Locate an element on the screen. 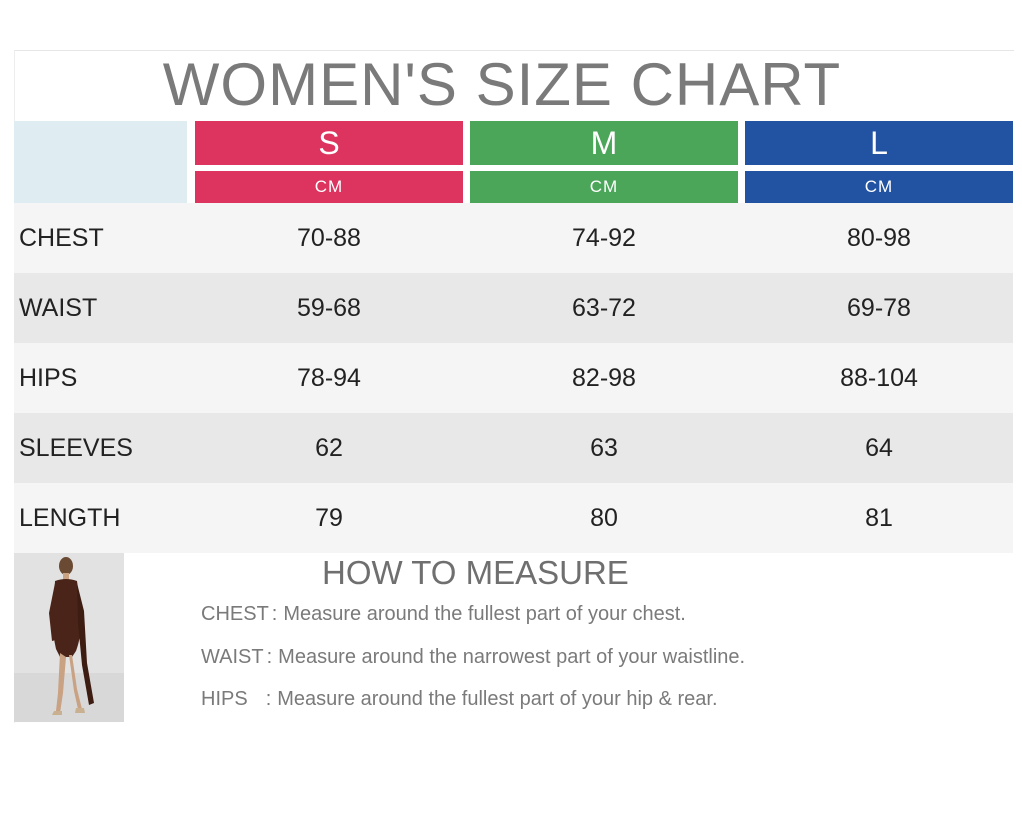  unit-header-s: CM is located at coordinates (329, 187).